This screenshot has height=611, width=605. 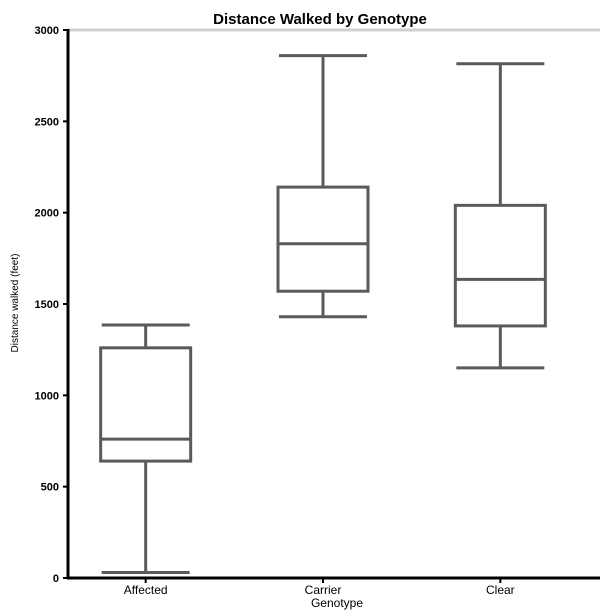 I want to click on x-tick-label: Affected, so click(x=146, y=590).